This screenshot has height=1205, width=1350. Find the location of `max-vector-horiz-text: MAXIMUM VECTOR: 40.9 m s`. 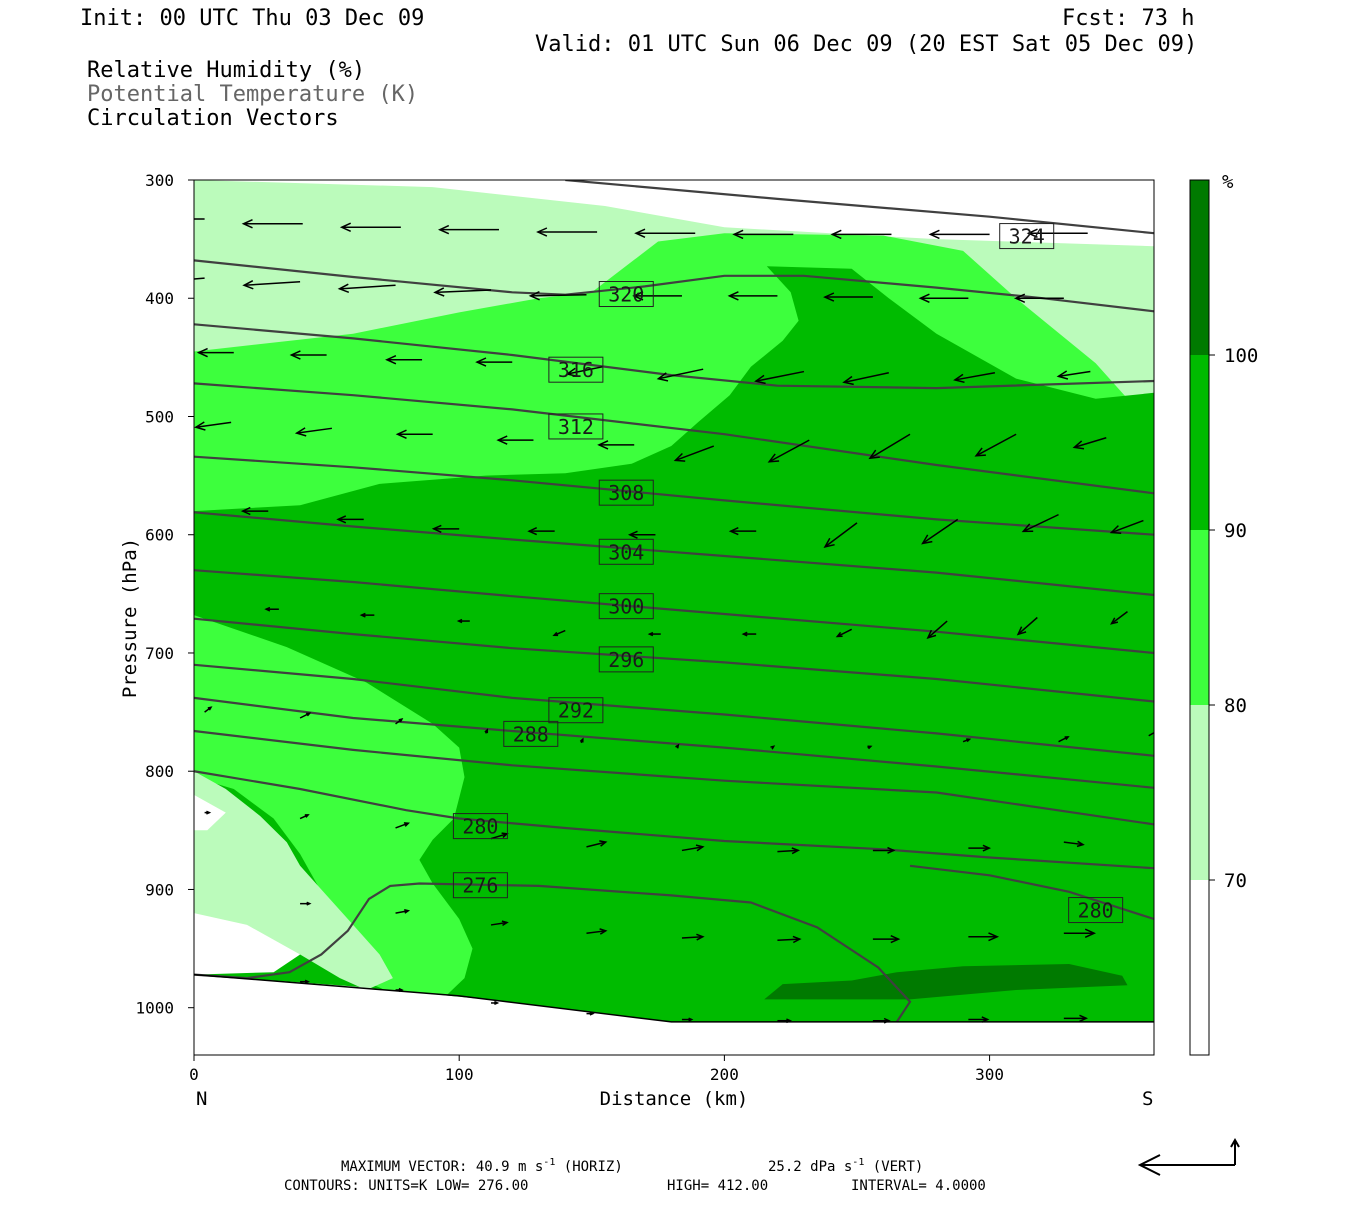

max-vector-horiz-text: MAXIMUM VECTOR: 40.9 m s is located at coordinates (442, 1167).